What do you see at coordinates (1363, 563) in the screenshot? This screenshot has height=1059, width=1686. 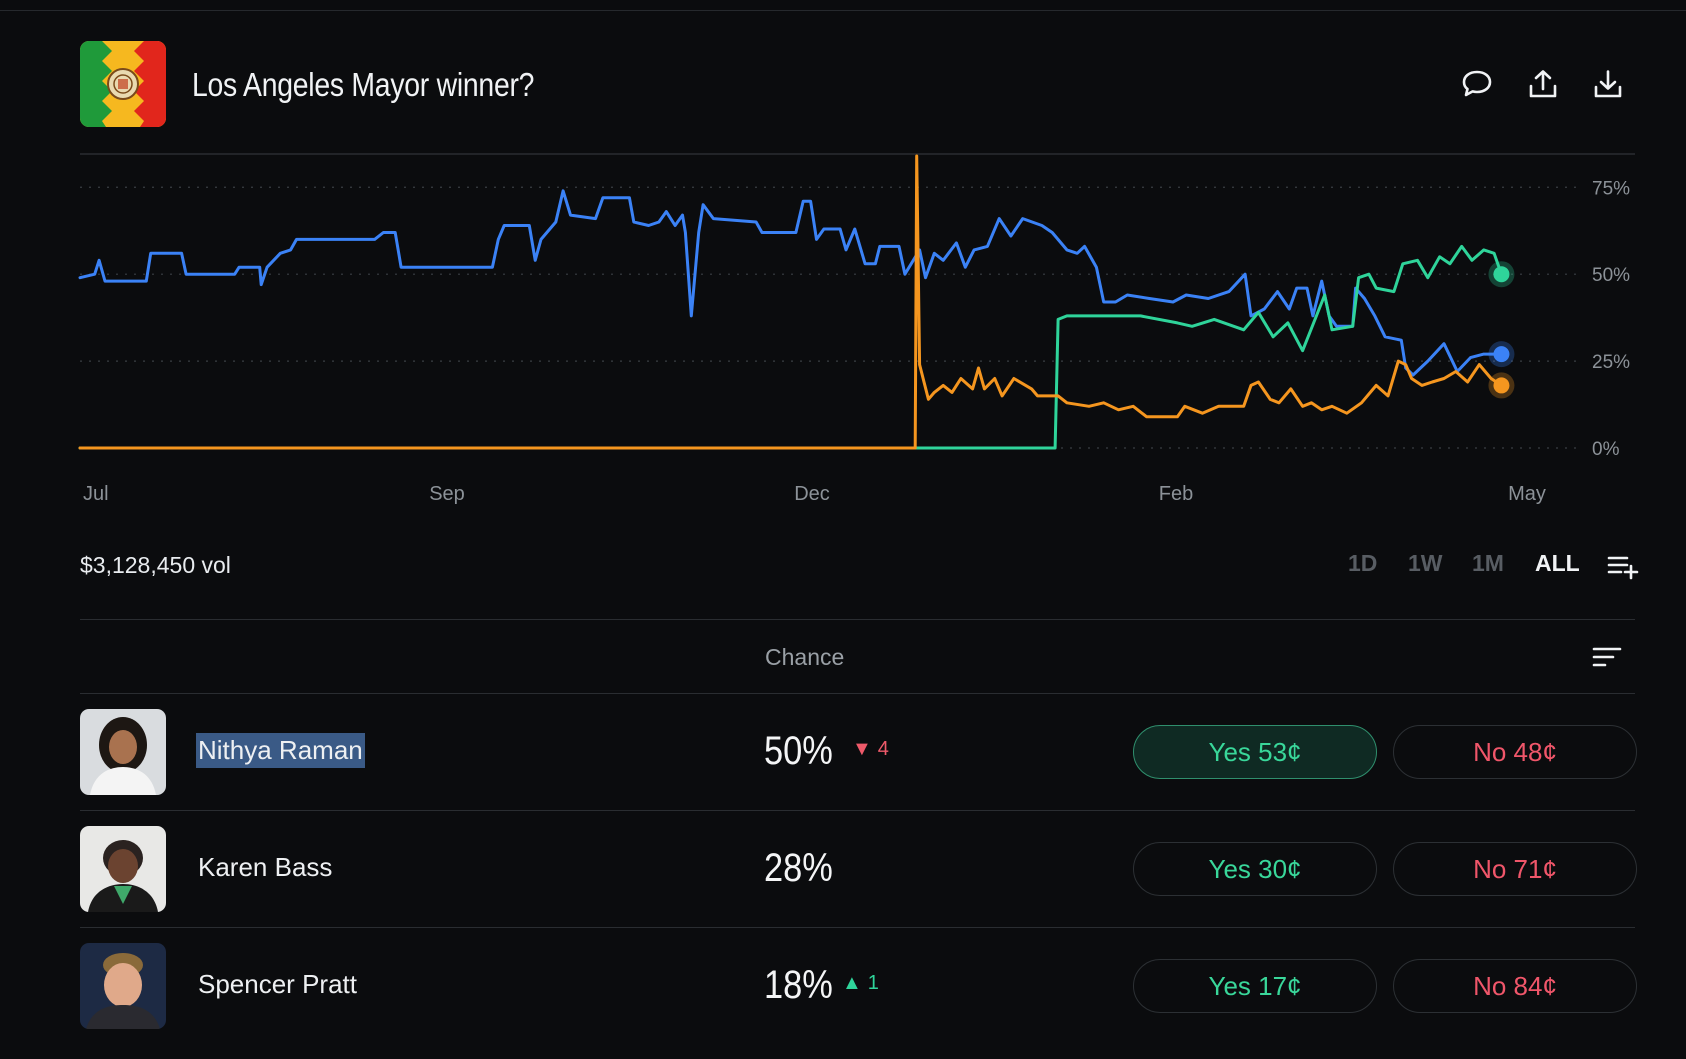 I see `range-1d-button: 1D` at bounding box center [1363, 563].